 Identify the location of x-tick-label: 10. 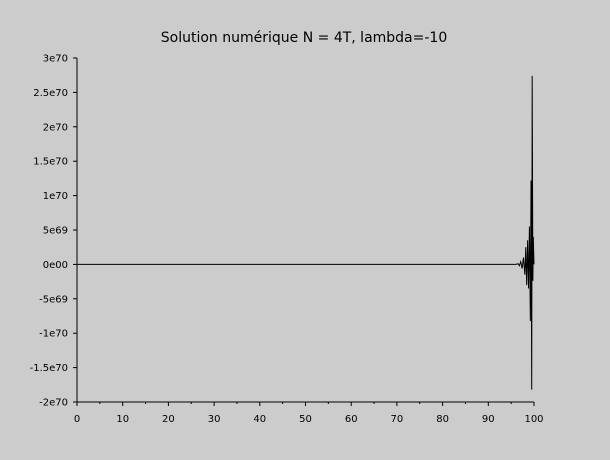
(122, 419).